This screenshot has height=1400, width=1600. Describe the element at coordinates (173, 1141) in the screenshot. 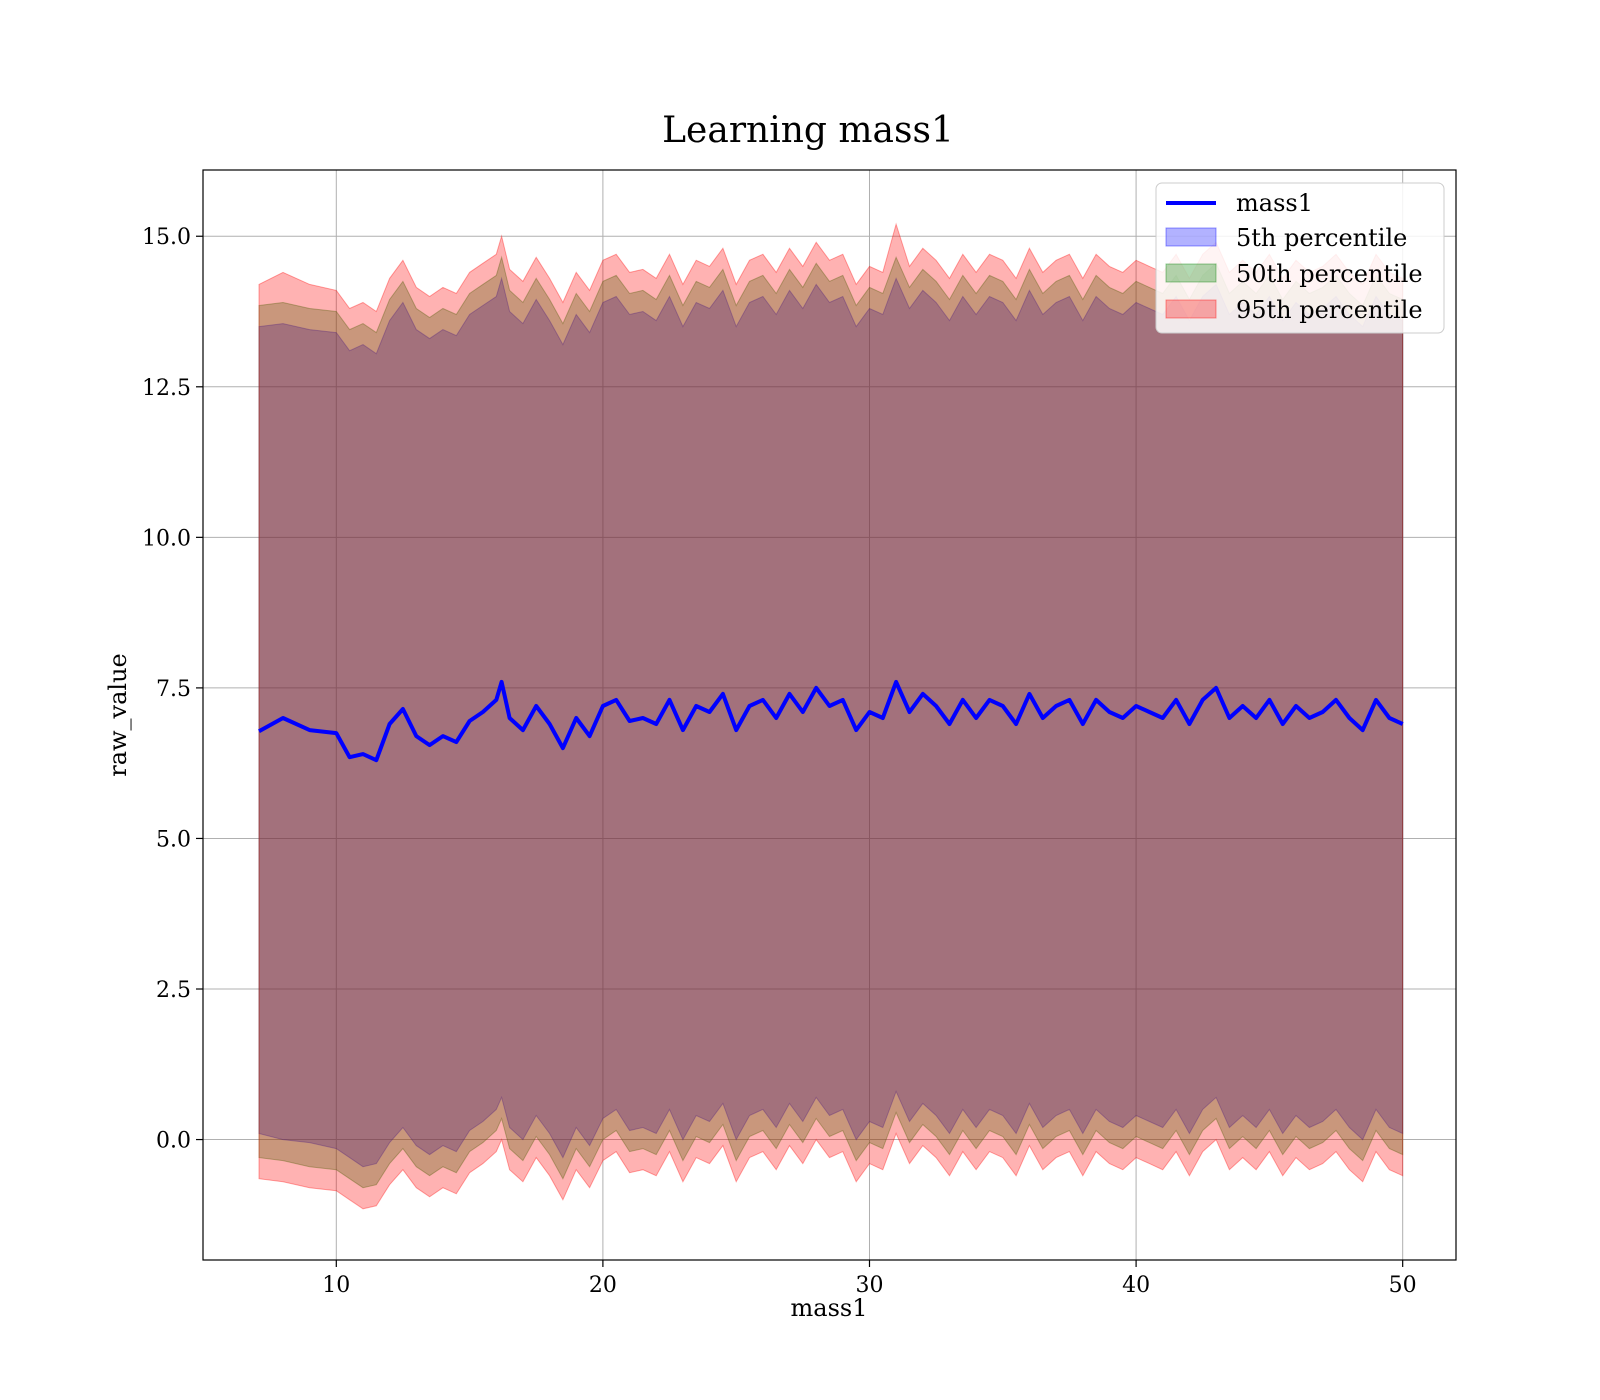

I see `y-tick-label: 0.0` at that location.